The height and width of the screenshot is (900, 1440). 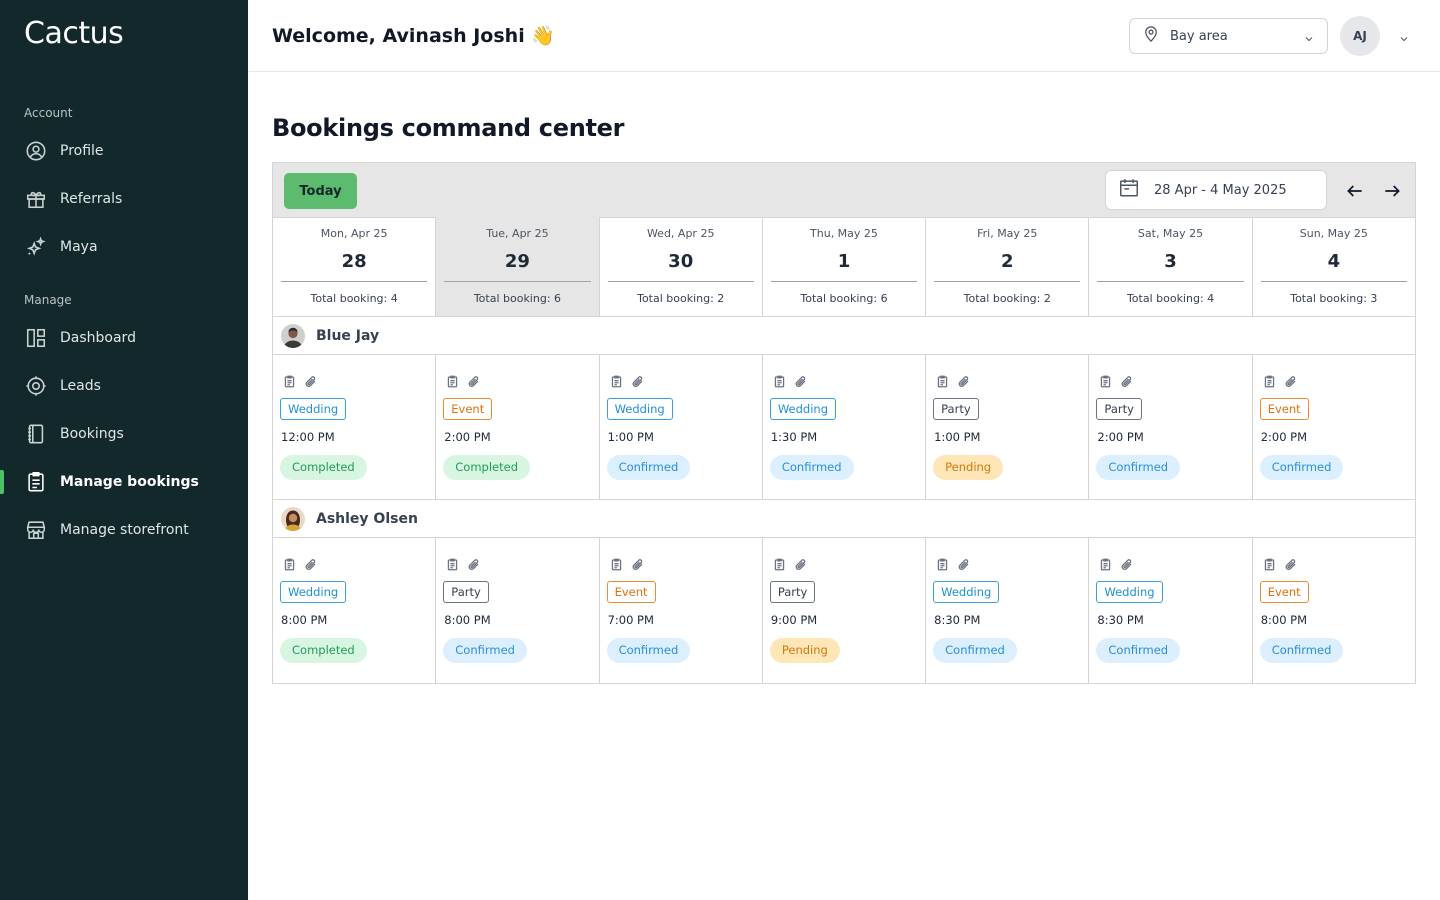 What do you see at coordinates (518, 610) in the screenshot?
I see `booking-cell: Party 8:00 PM Confirmed` at bounding box center [518, 610].